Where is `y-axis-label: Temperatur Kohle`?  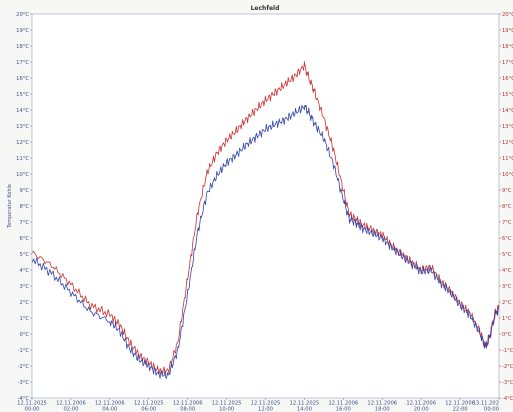
y-axis-label: Temperatur Kohle is located at coordinates (10, 206).